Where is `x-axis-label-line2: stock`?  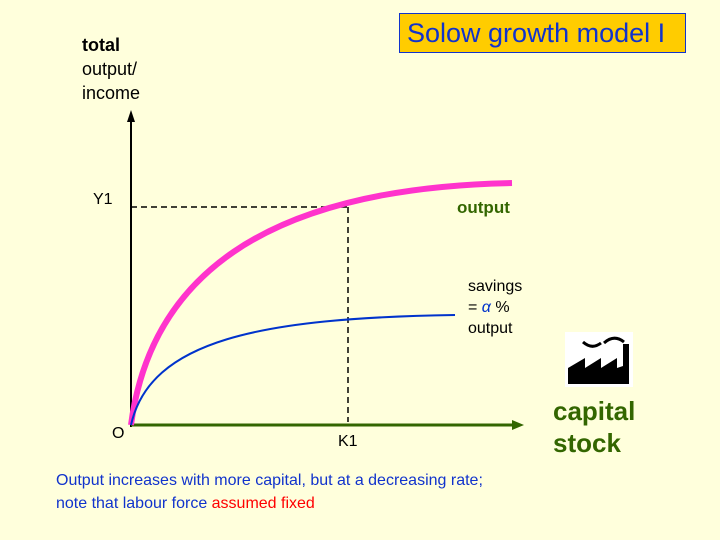
x-axis-label-line2: stock is located at coordinates (587, 443).